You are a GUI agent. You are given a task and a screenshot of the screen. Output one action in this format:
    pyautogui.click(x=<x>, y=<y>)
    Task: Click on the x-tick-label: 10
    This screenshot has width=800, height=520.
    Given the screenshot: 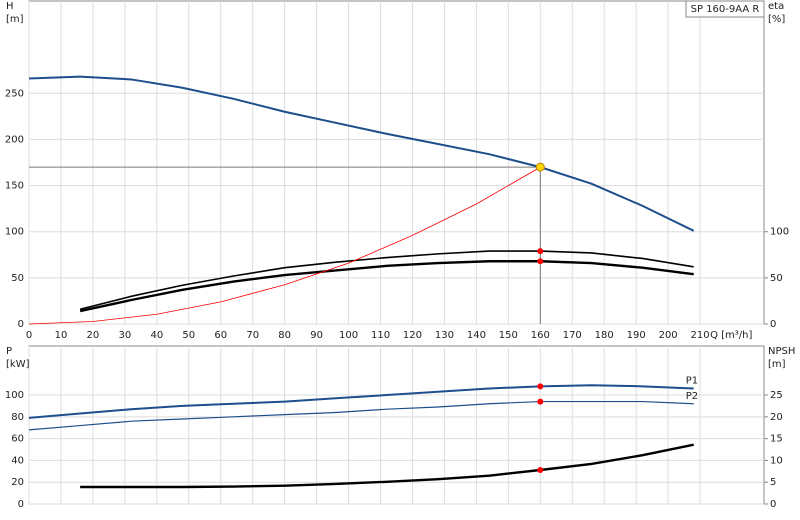 What is the action you would take?
    pyautogui.click(x=61, y=335)
    